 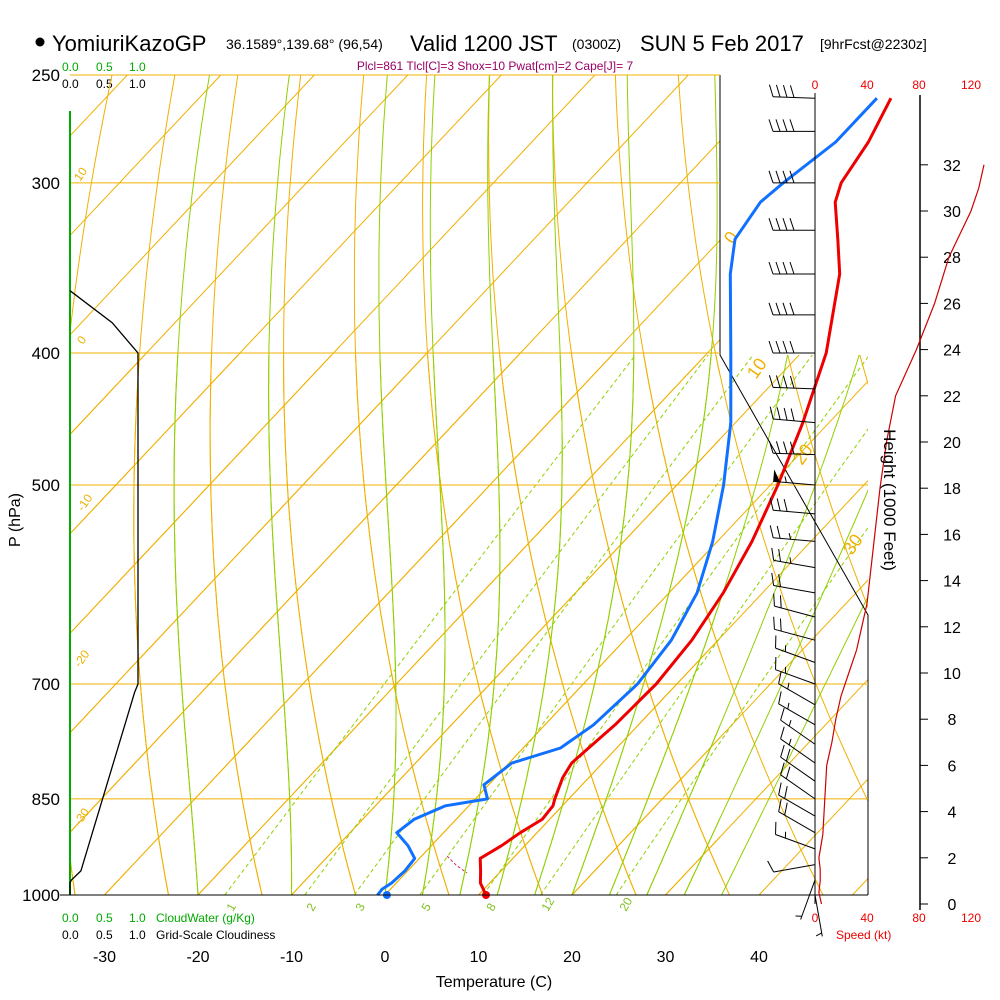 What do you see at coordinates (596, 44) in the screenshot?
I see `utc-time: (0300Z)` at bounding box center [596, 44].